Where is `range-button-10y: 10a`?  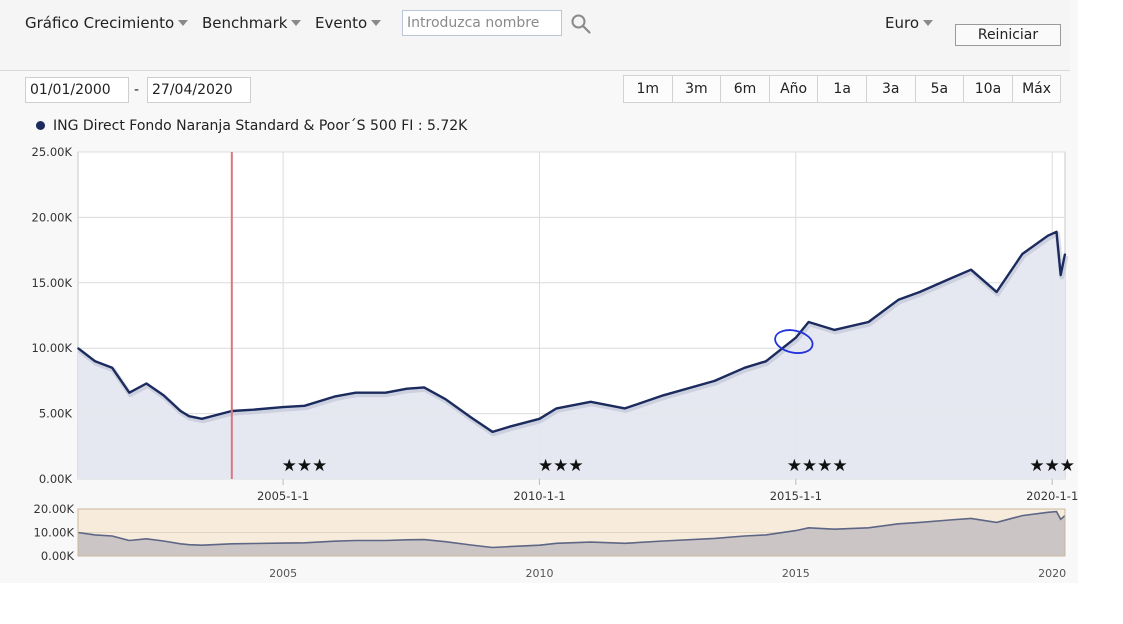
range-button-10y: 10a is located at coordinates (988, 89).